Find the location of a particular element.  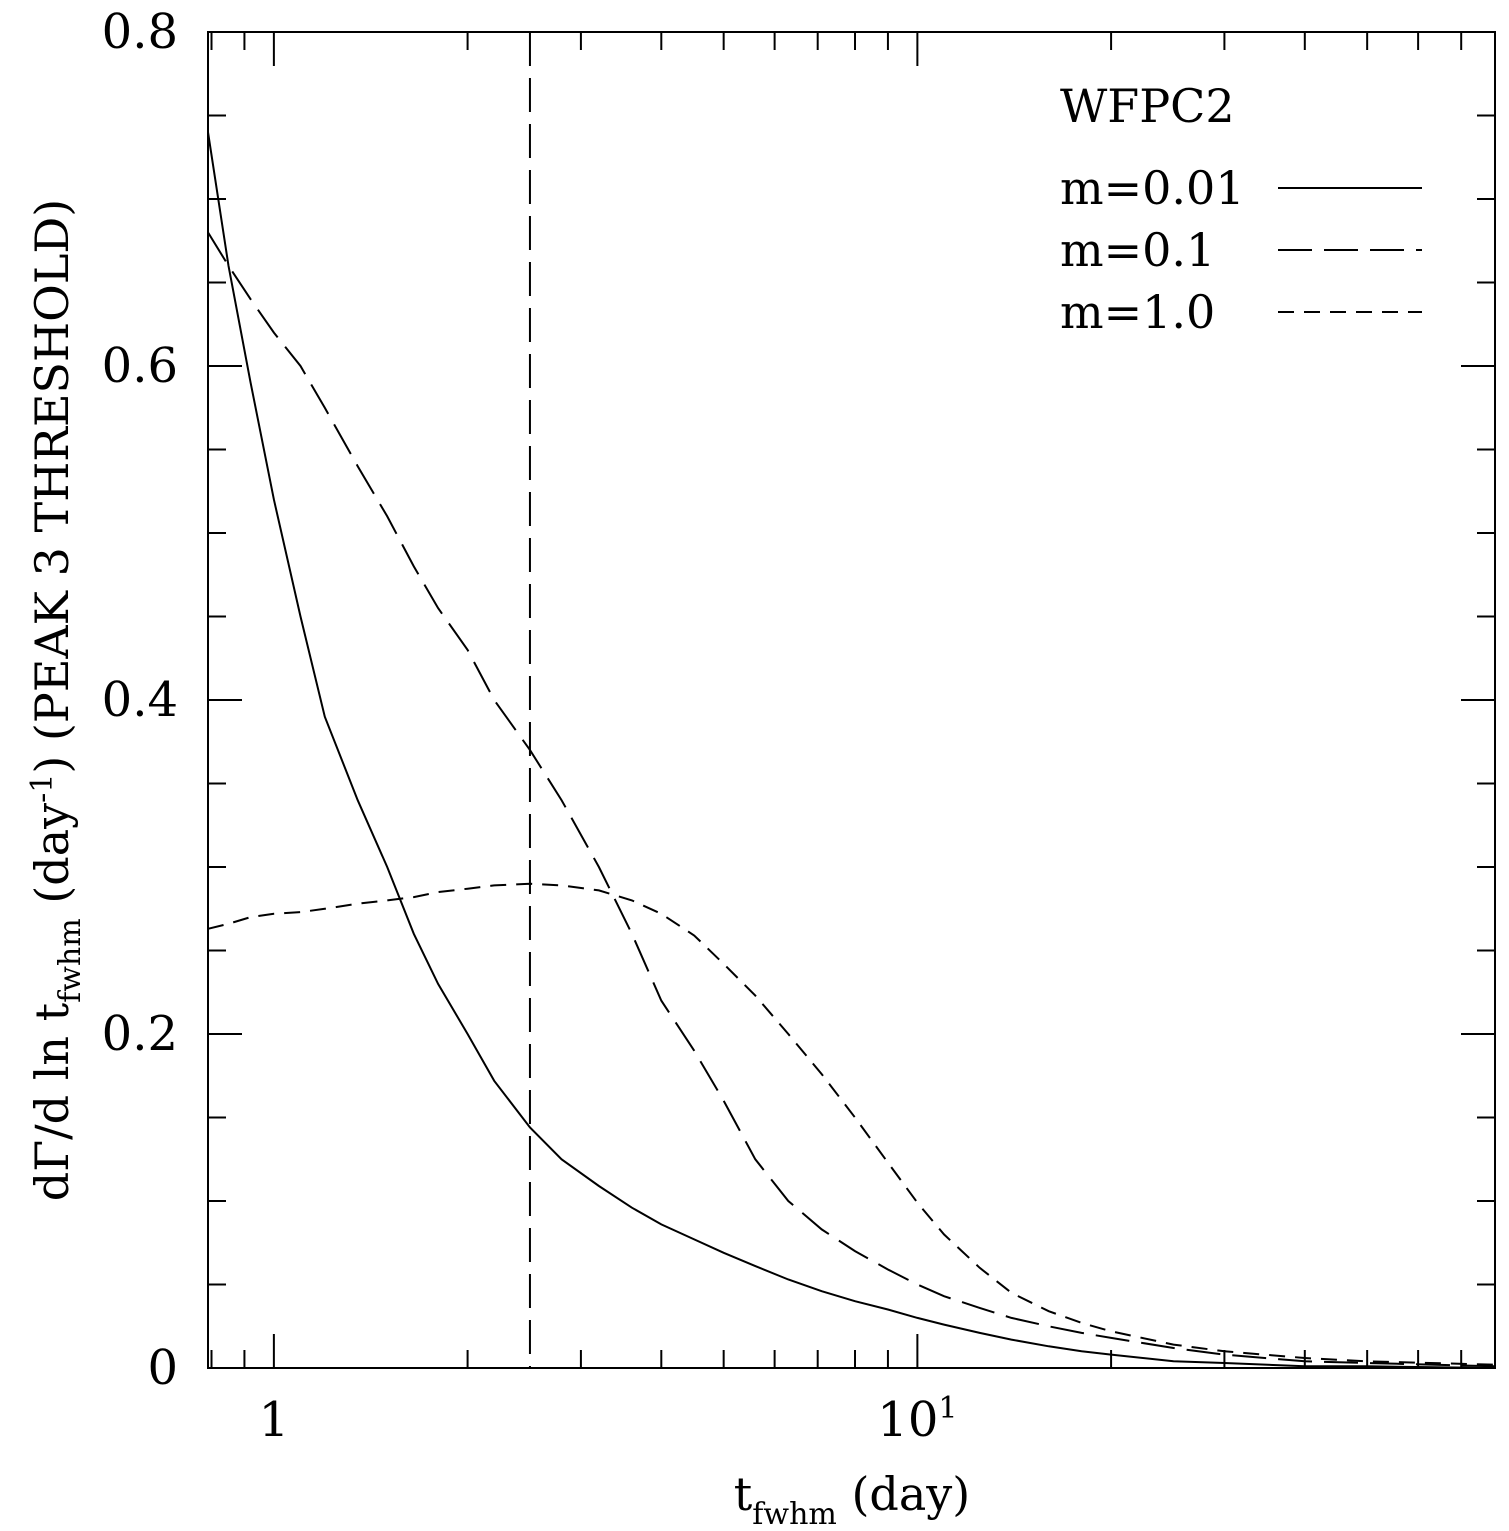

y-axis-title-mid: (day is located at coordinates (52, 860).